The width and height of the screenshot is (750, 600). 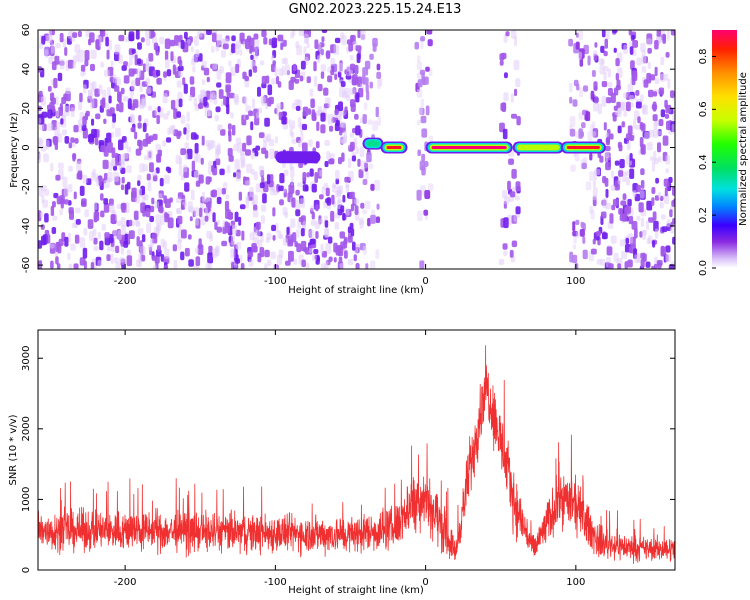 What do you see at coordinates (125, 281) in the screenshot?
I see `x-tick-label: -200` at bounding box center [125, 281].